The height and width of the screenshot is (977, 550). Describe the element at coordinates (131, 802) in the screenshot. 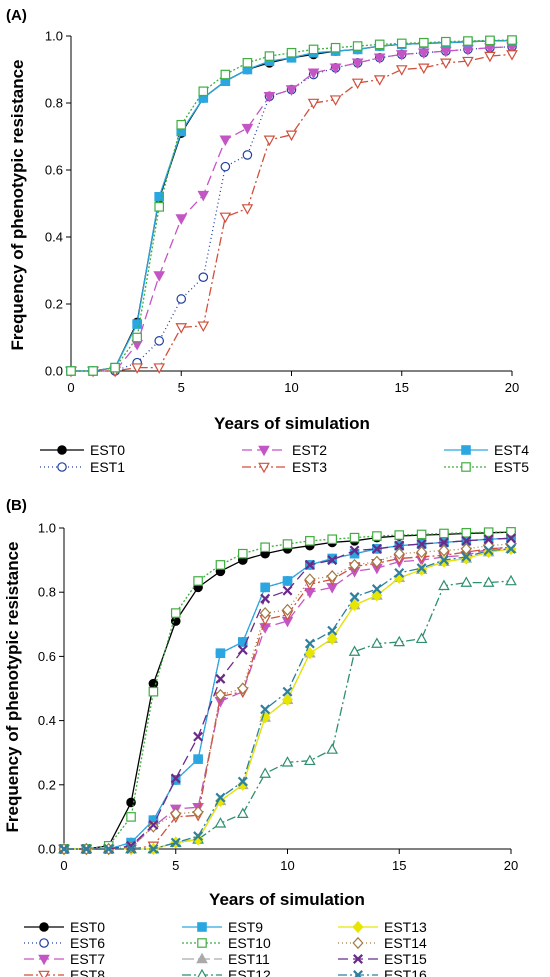

I see `data-point-est0` at that location.